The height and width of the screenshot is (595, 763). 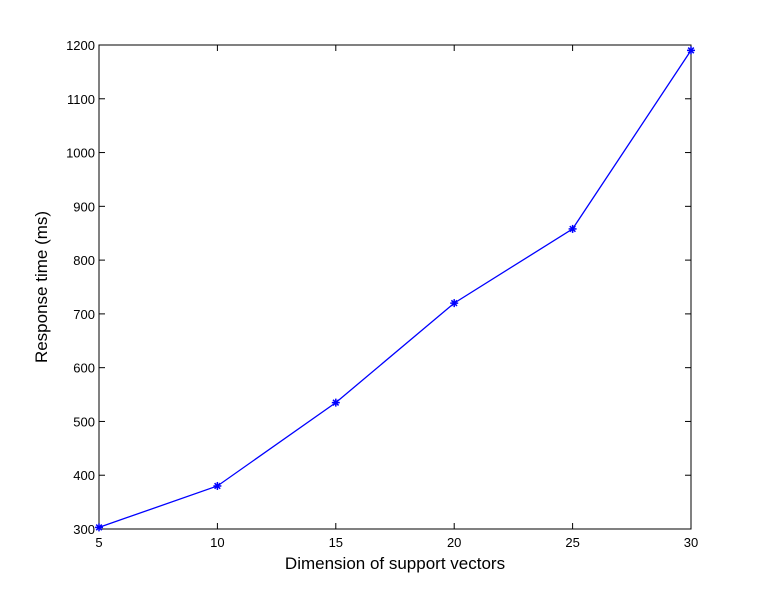 What do you see at coordinates (84, 260) in the screenshot?
I see `y-tick-label: 800` at bounding box center [84, 260].